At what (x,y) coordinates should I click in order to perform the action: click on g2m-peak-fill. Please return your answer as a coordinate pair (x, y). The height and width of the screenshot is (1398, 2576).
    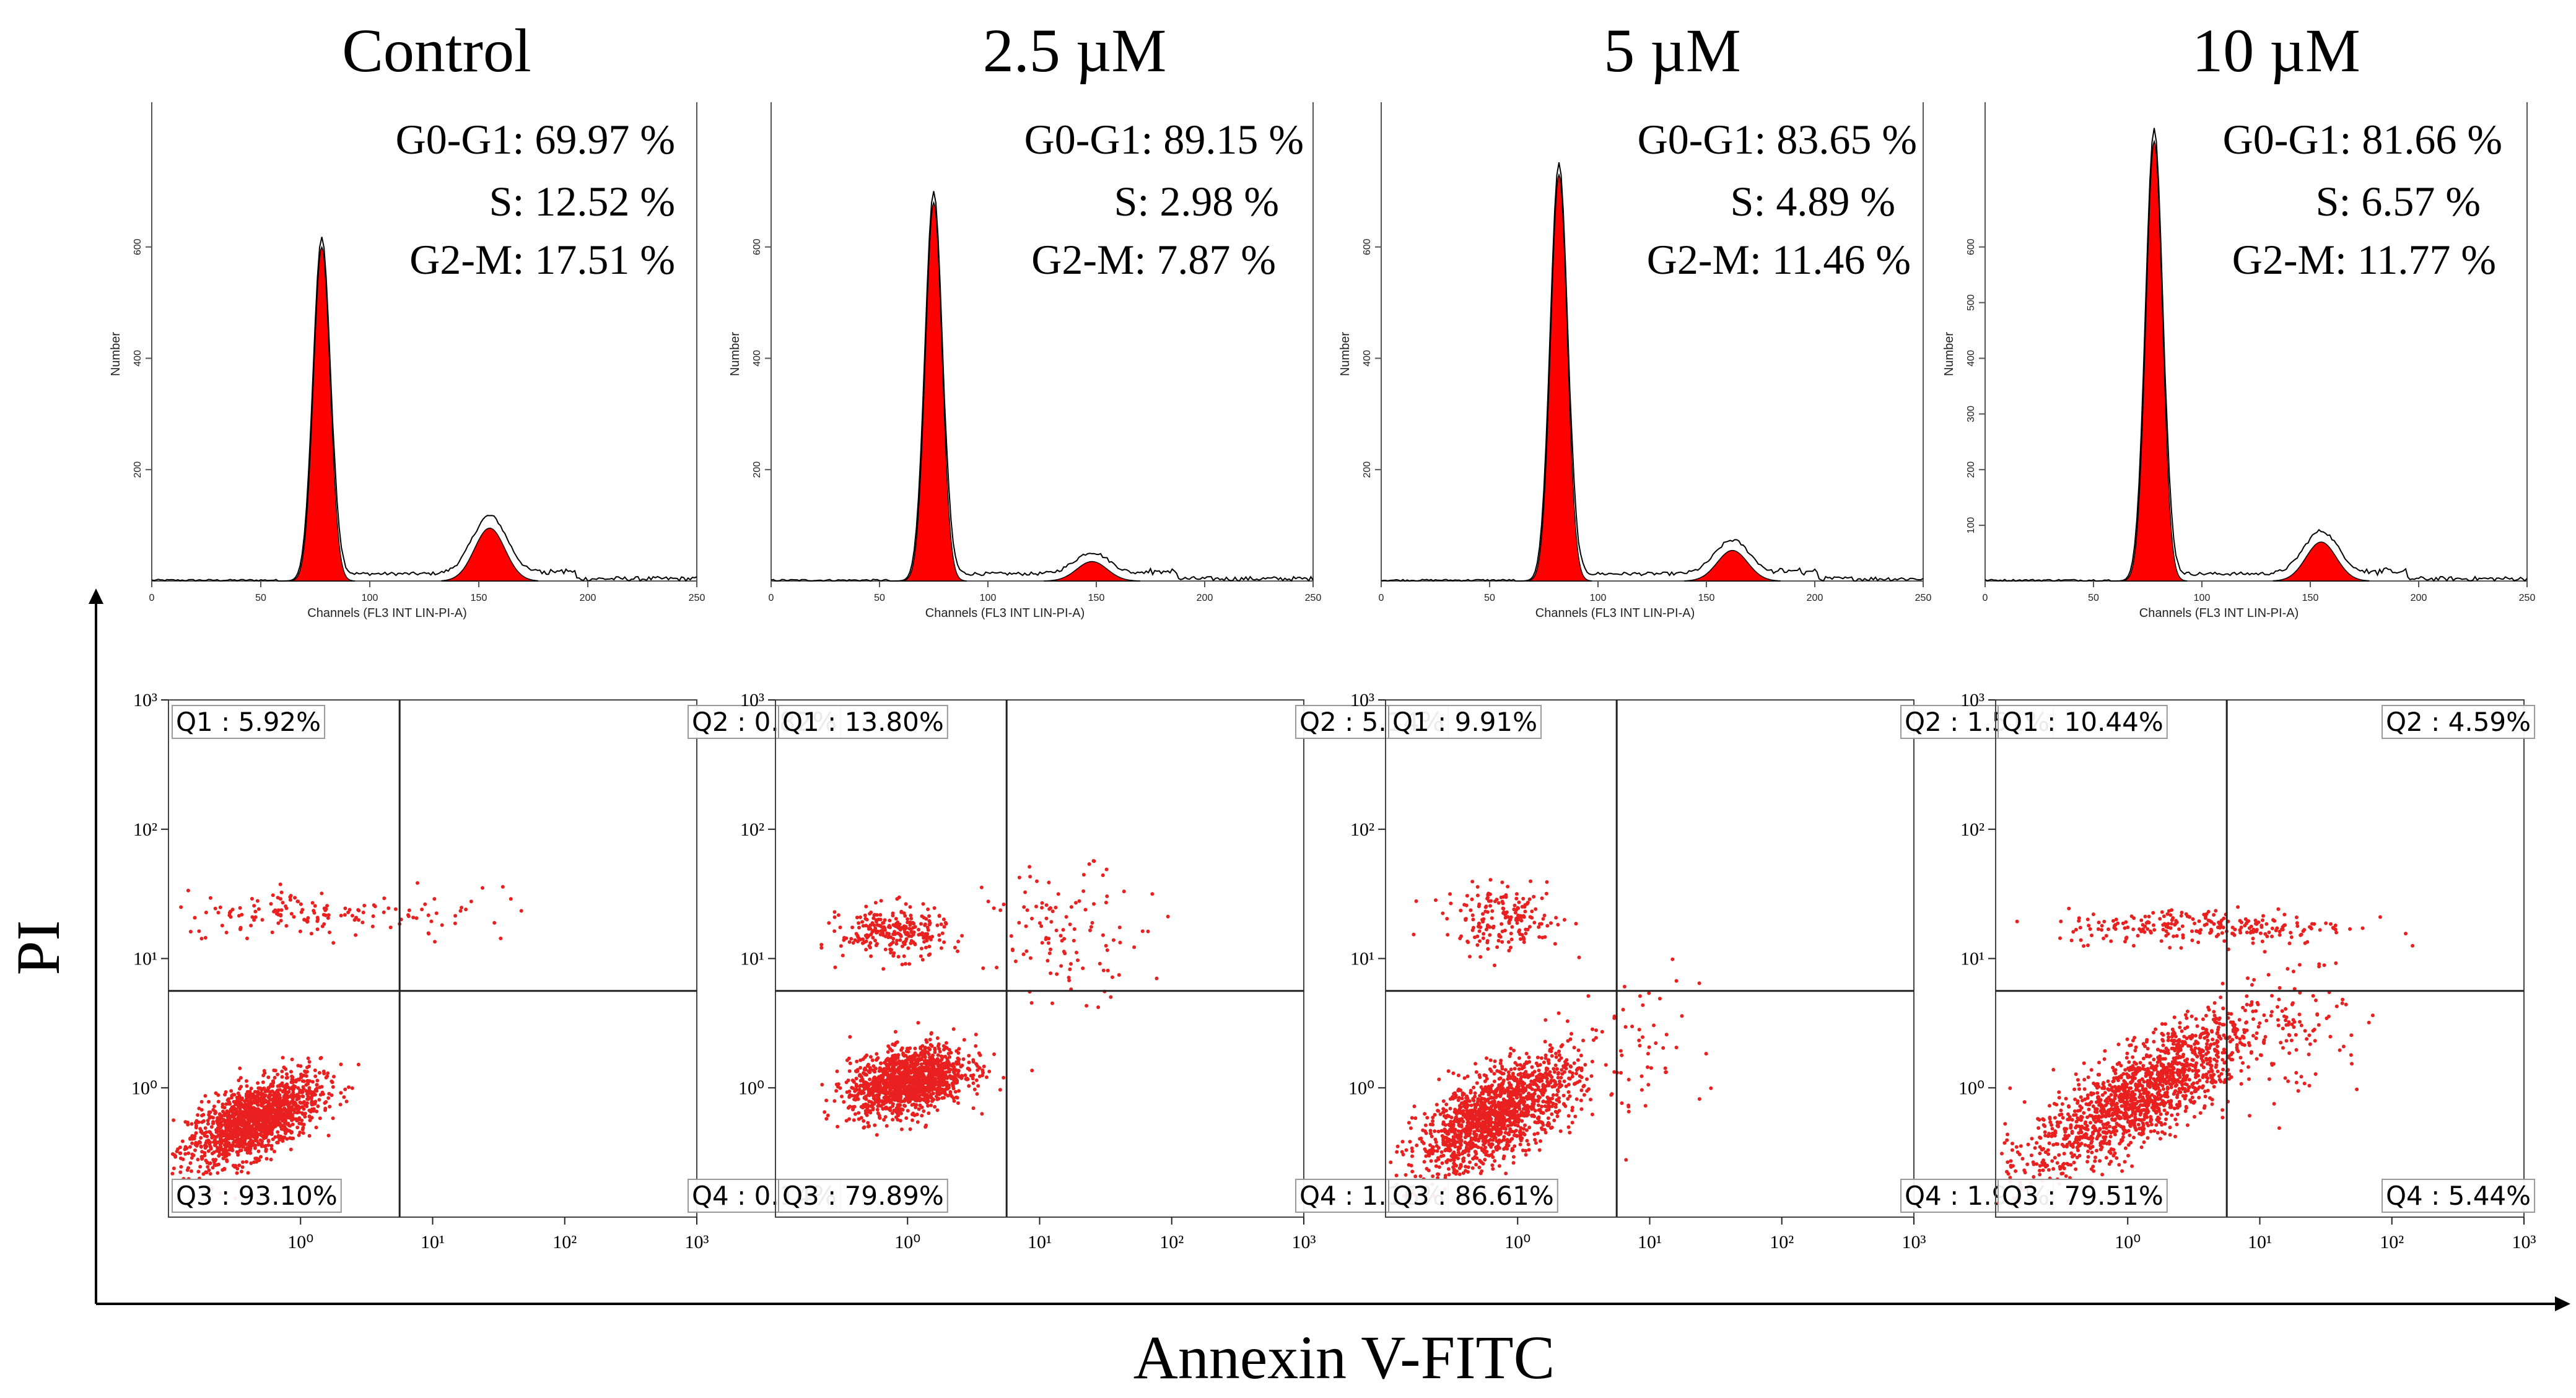
    Looking at the image, I should click on (1732, 565).